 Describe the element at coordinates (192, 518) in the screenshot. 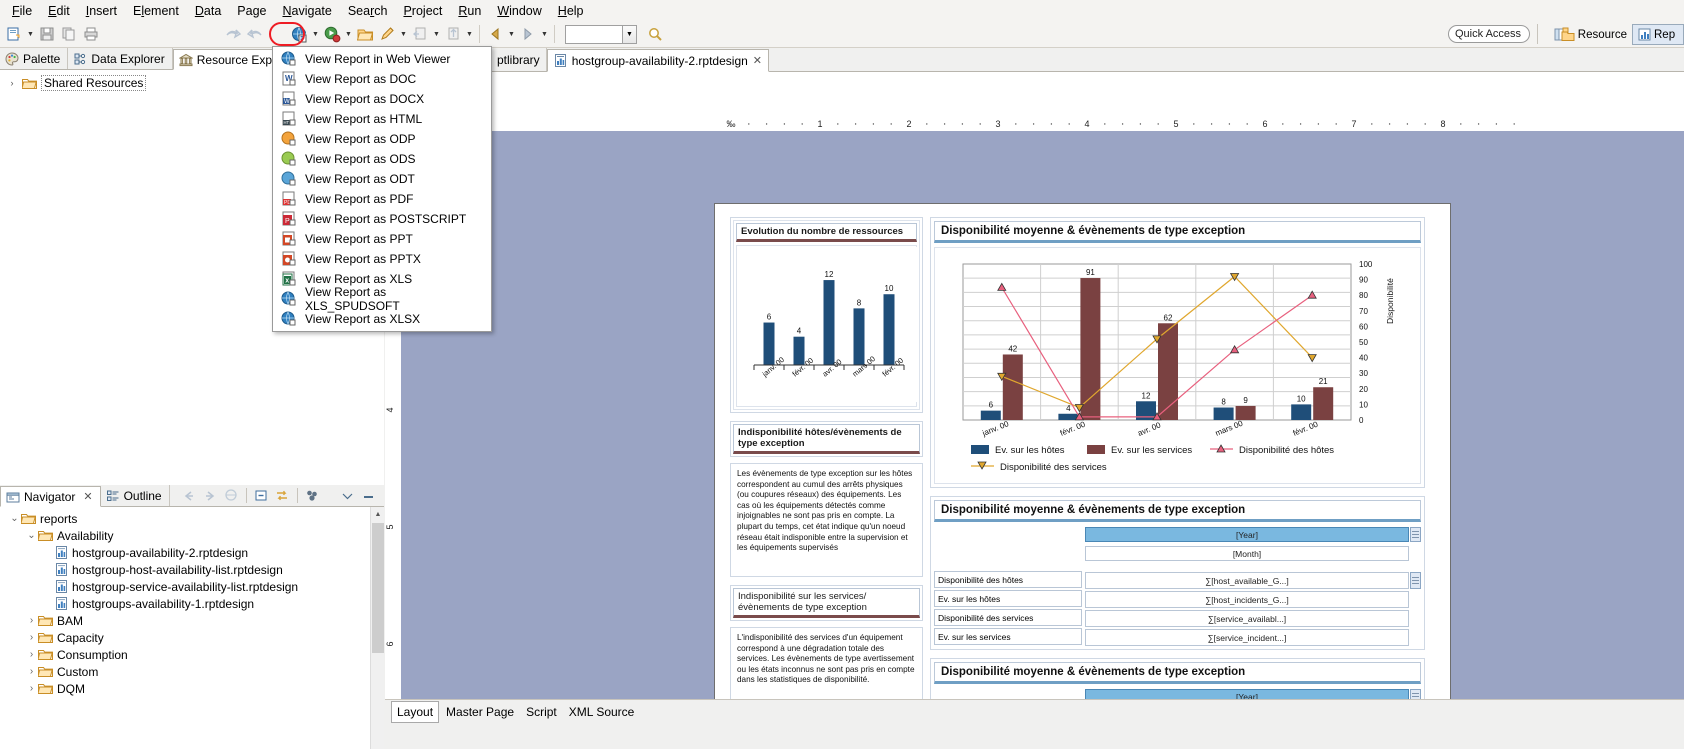

I see `navigator-tree-item: ⌄ reports` at that location.